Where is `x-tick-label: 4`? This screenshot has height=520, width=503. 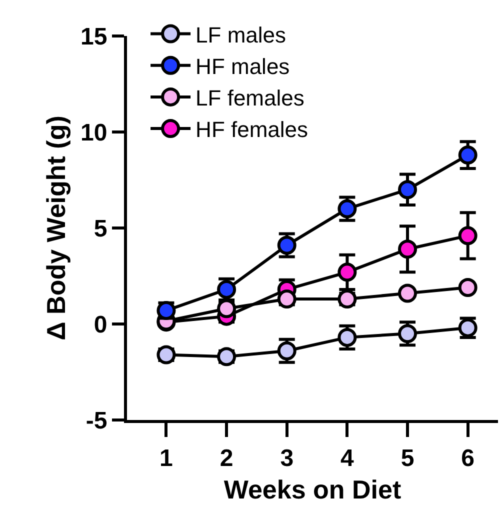 x-tick-label: 4 is located at coordinates (347, 458).